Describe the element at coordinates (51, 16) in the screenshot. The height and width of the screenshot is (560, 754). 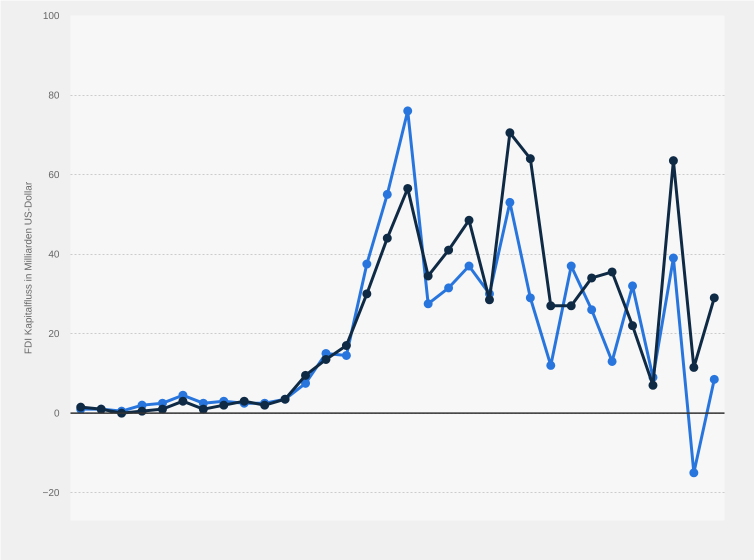
I see `y-tick-label: 100` at that location.